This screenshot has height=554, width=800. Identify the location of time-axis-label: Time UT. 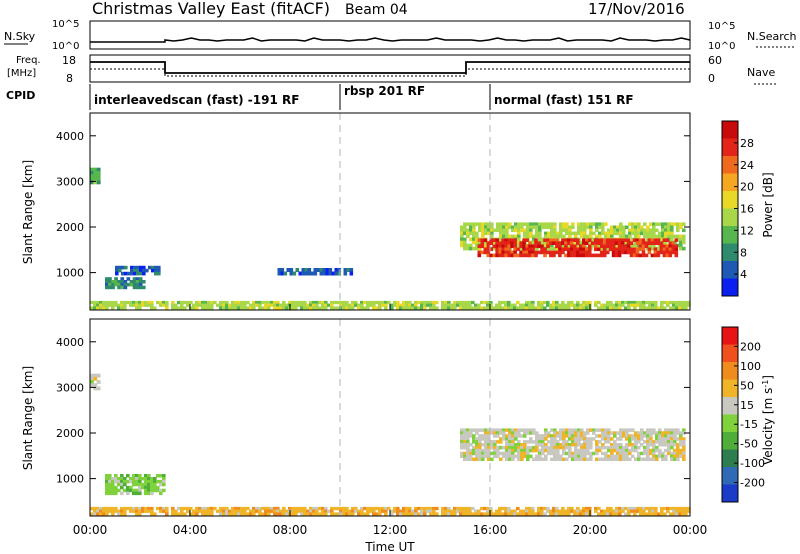
(389, 547).